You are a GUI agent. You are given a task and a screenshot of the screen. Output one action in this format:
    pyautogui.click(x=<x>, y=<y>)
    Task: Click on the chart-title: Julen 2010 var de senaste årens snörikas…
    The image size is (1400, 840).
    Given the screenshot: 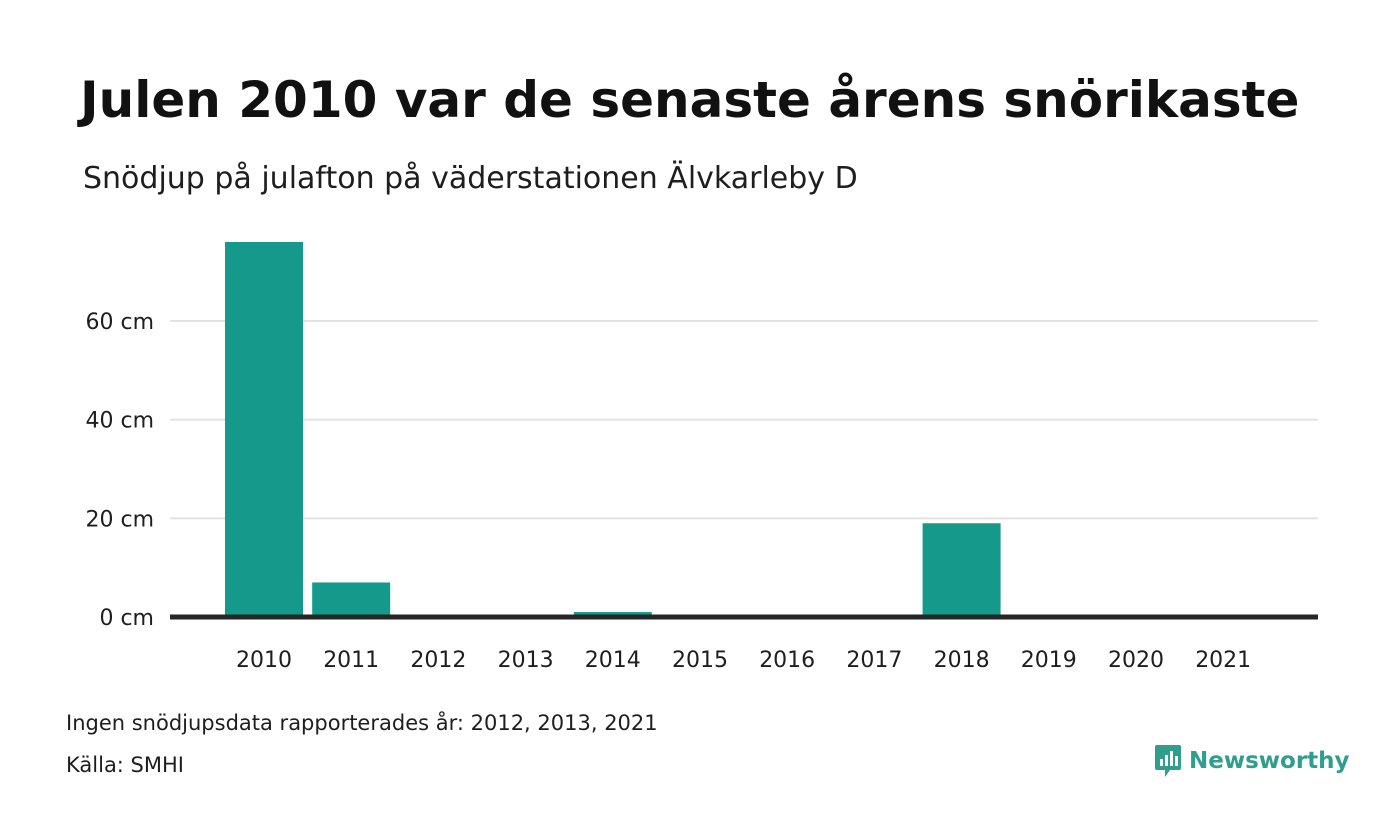 What is the action you would take?
    pyautogui.click(x=690, y=100)
    